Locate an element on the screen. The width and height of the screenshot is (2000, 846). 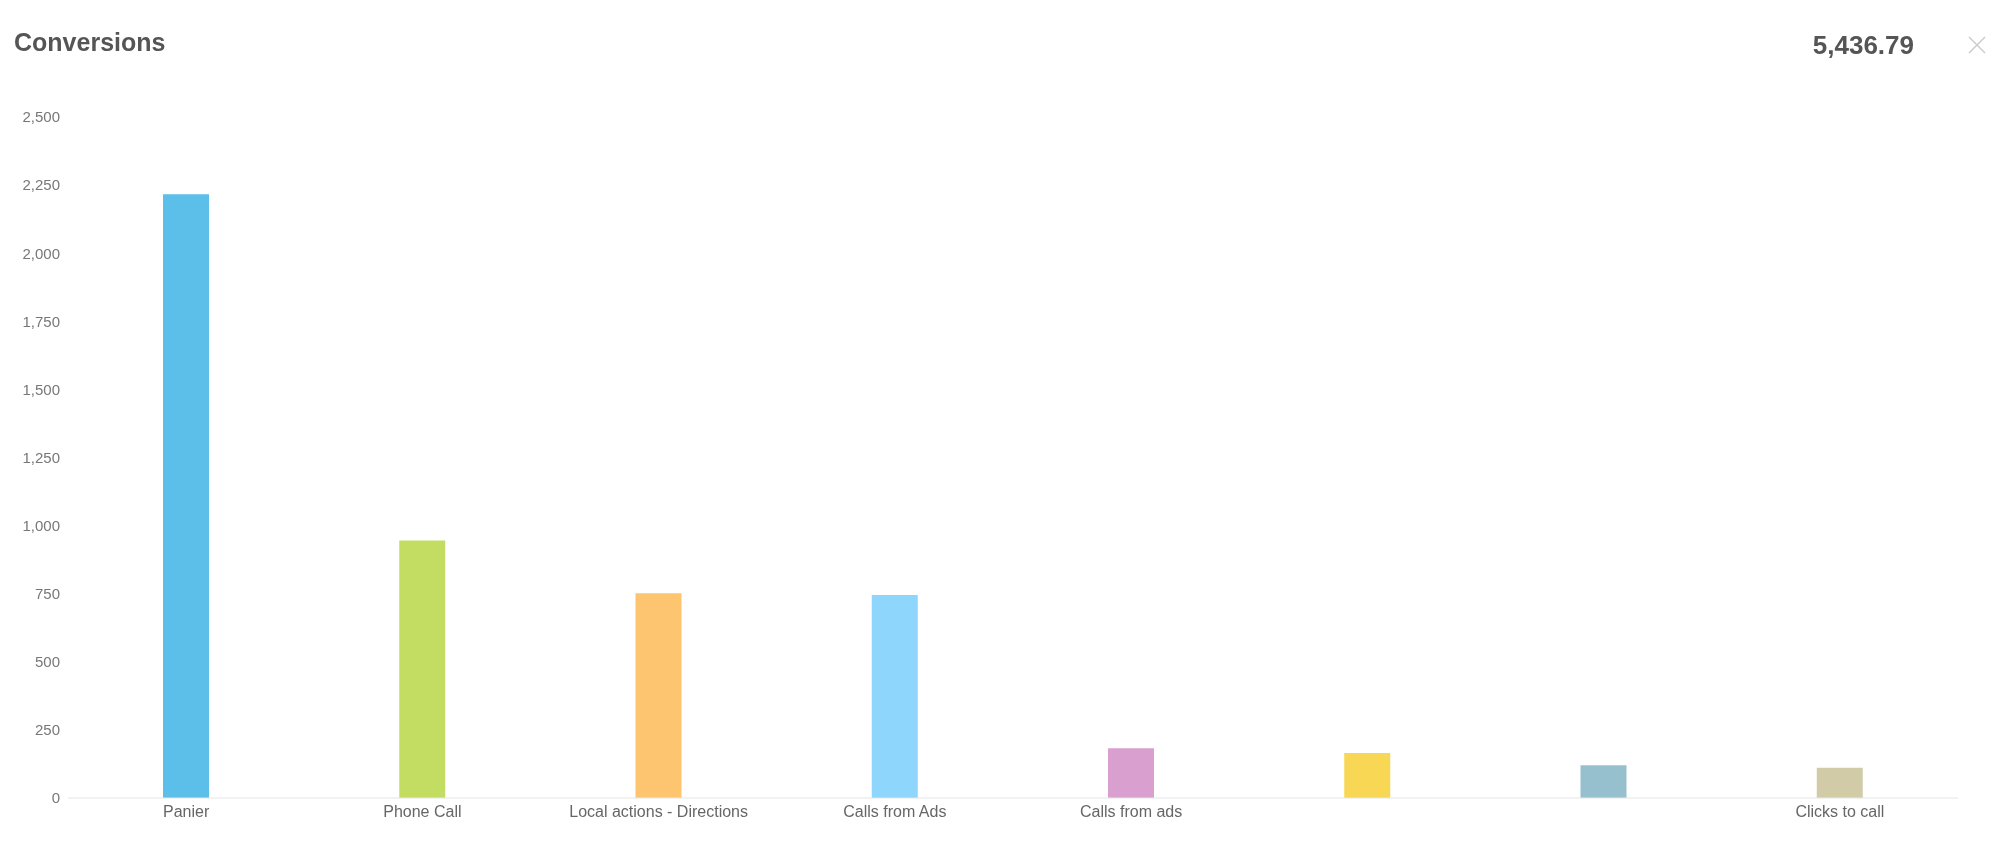
y-tick-label: 1,500 is located at coordinates (41, 389).